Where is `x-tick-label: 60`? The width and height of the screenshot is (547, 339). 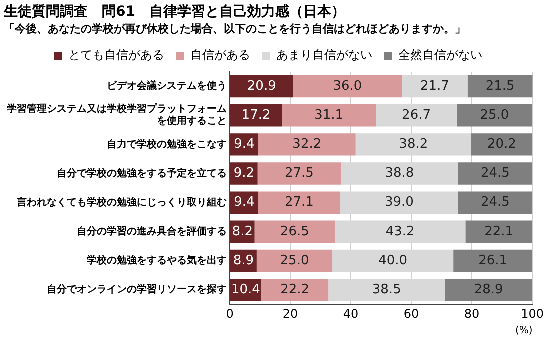 x-tick-label: 60 is located at coordinates (412, 313).